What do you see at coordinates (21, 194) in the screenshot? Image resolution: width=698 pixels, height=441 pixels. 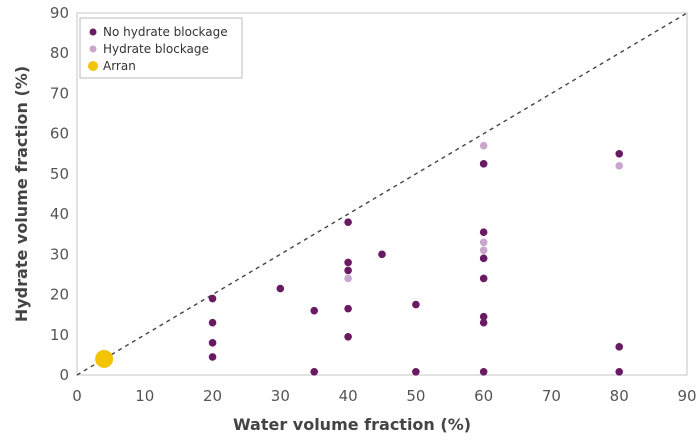 I see `y-axis-title: Hydrate volume fraction (%)` at bounding box center [21, 194].